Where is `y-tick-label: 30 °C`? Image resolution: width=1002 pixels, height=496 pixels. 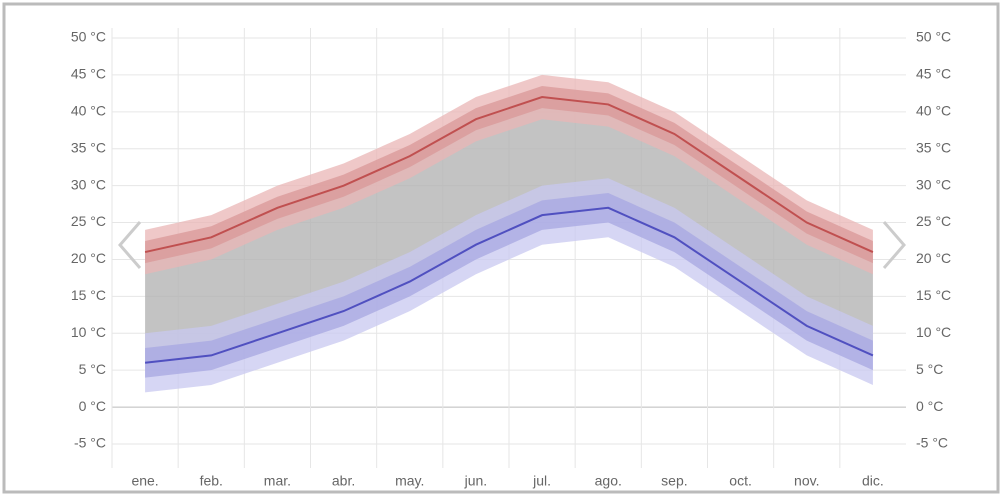 y-tick-label: 30 °C is located at coordinates (88, 184).